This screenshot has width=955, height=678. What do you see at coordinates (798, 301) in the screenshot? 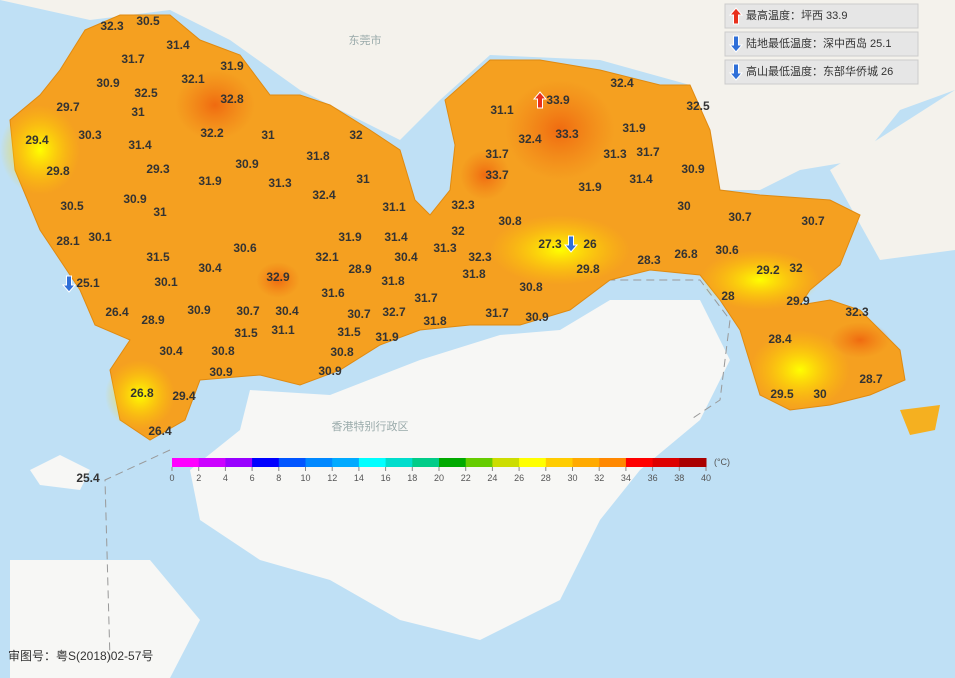
I see `station-value: 29.9` at bounding box center [798, 301].